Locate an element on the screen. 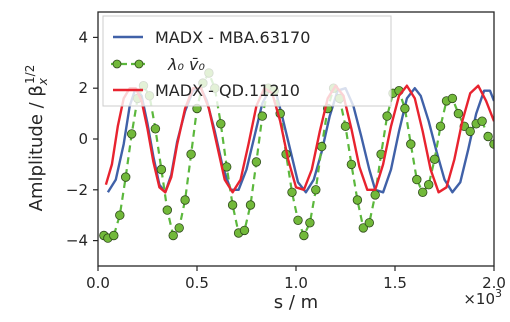 The width and height of the screenshot is (510, 322). x-multiplier-exponent: 3 is located at coordinates (498, 293).